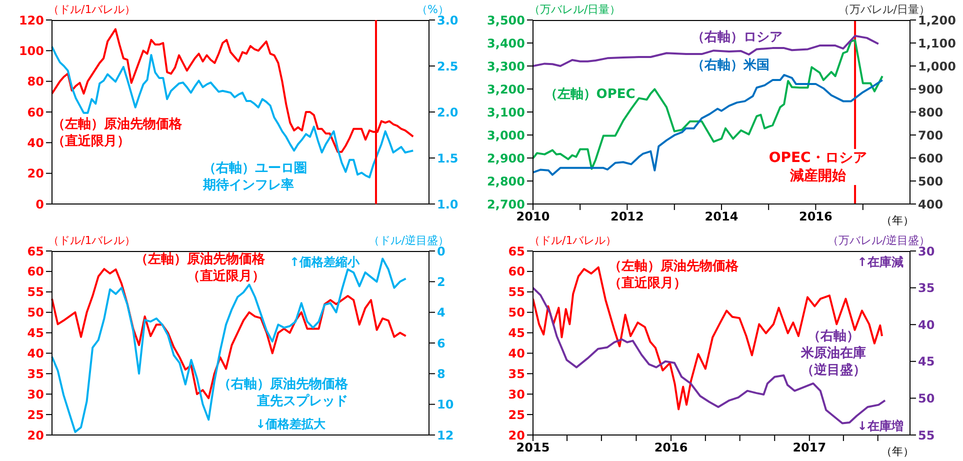 Image resolution: width=963 pixels, height=461 pixels. Describe the element at coordinates (447, 20) in the screenshot. I see `y2-tick-label: 3.0` at that location.